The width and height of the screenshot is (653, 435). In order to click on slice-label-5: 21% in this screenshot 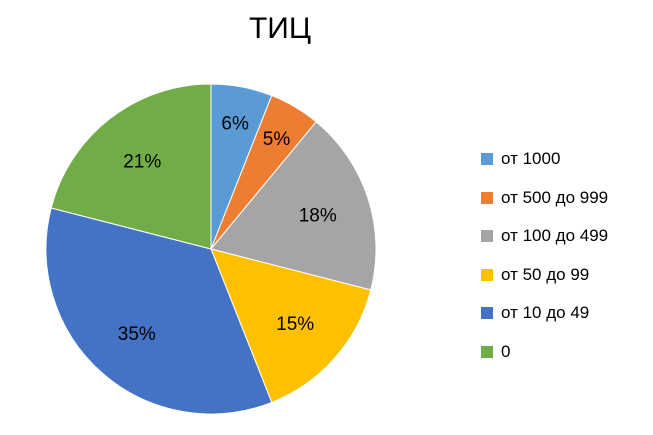, I will do `click(142, 161)`.